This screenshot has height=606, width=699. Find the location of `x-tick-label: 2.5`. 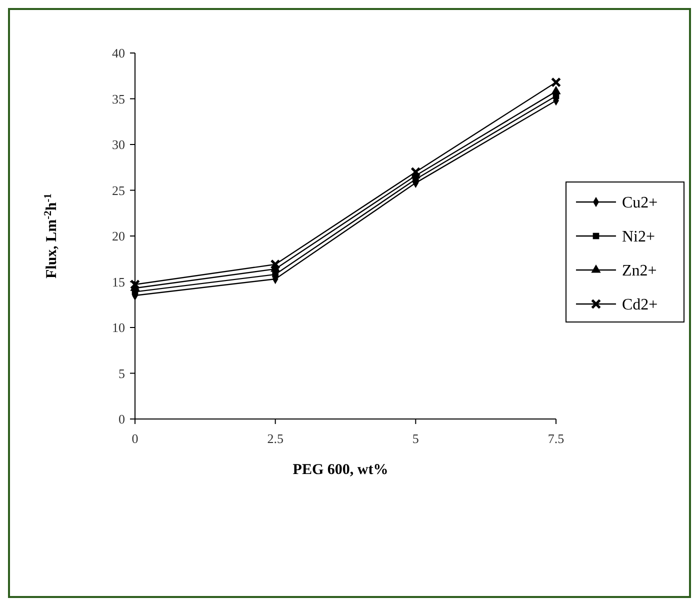

x-tick-label: 2.5 is located at coordinates (275, 438).